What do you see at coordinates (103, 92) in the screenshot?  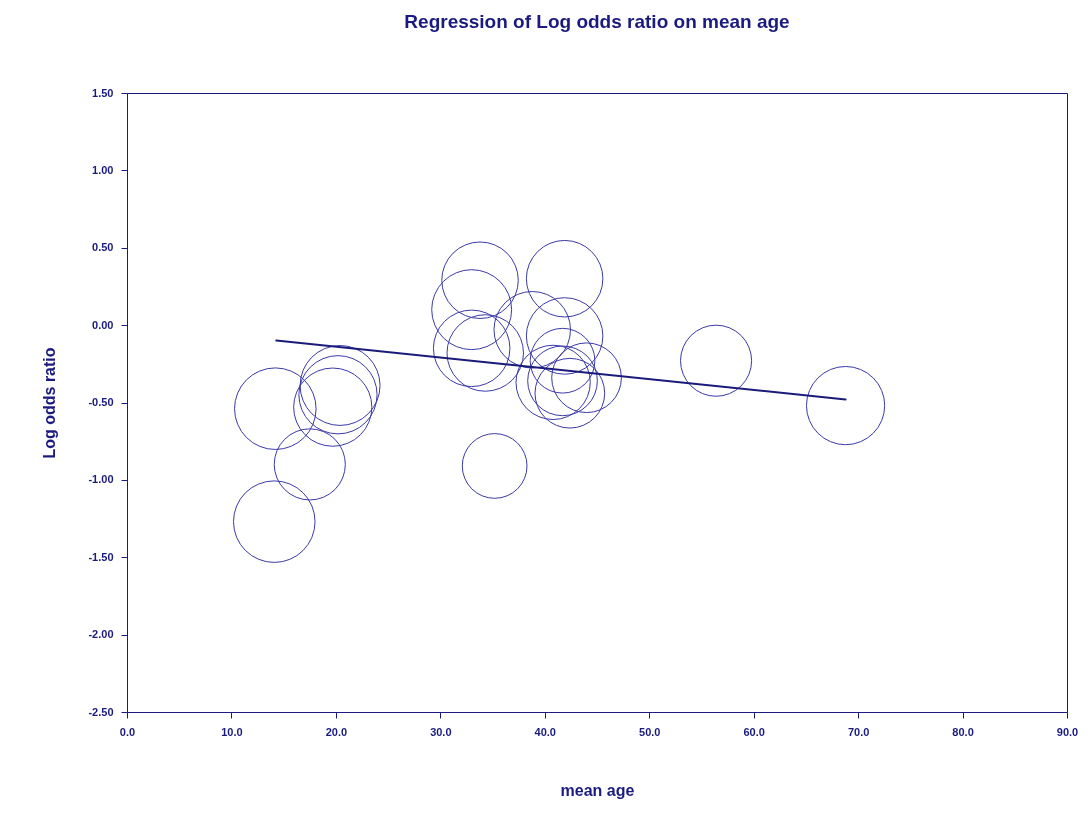 I see `y-tick-label: 1.50` at bounding box center [103, 92].